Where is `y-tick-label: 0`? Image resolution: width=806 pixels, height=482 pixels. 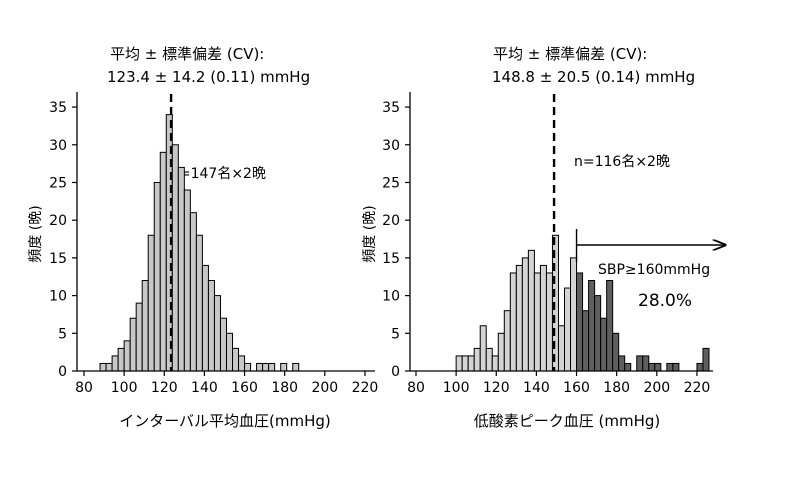 y-tick-label: 0 is located at coordinates (62, 372).